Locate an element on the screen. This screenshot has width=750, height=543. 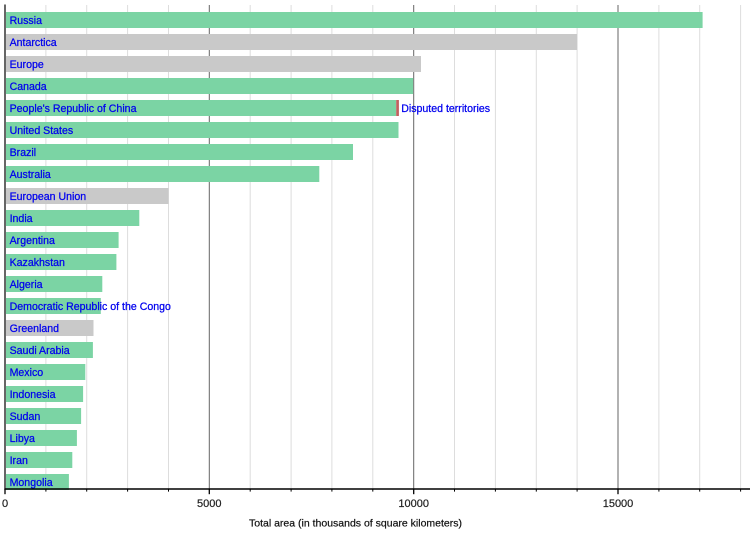
svg-text: United States is located at coordinates (42, 131).